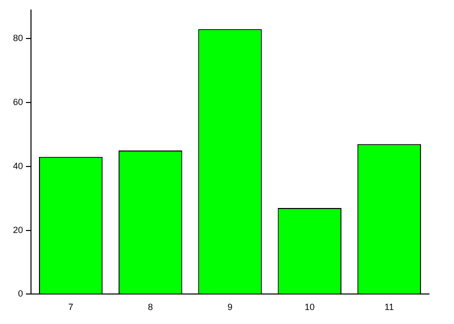  Describe the element at coordinates (71, 307) in the screenshot. I see `x-tick-label: 7` at that location.